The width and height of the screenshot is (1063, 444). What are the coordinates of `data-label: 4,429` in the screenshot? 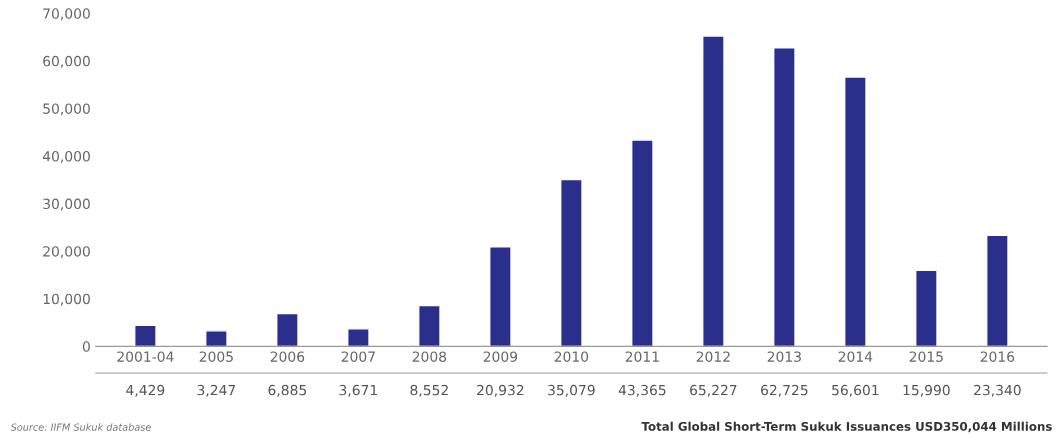 It's located at (145, 390).